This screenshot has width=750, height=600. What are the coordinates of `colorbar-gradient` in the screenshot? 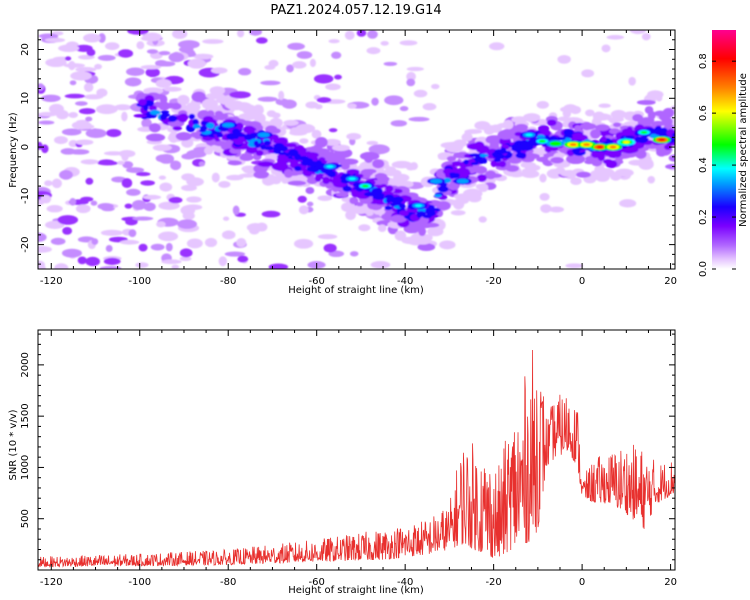 It's located at (724, 149).